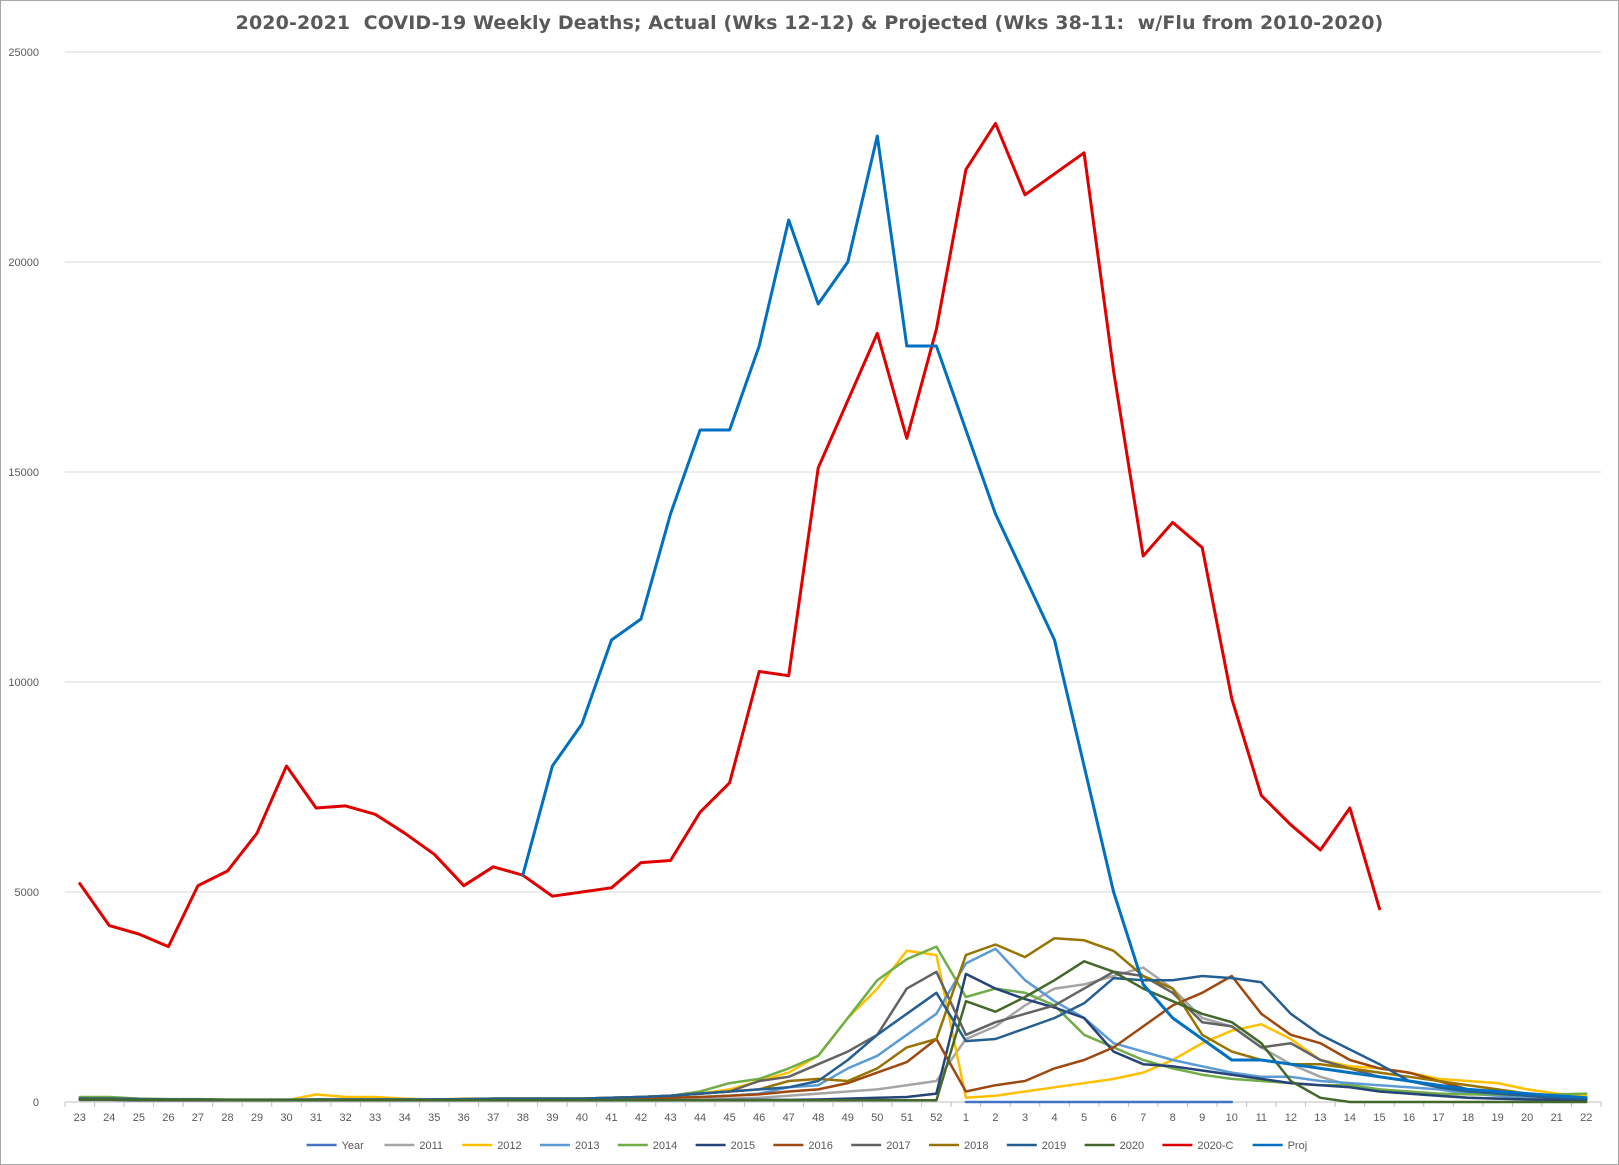 Image resolution: width=1619 pixels, height=1165 pixels. Describe the element at coordinates (966, 1118) in the screenshot. I see `x-tick-label: 1` at that location.